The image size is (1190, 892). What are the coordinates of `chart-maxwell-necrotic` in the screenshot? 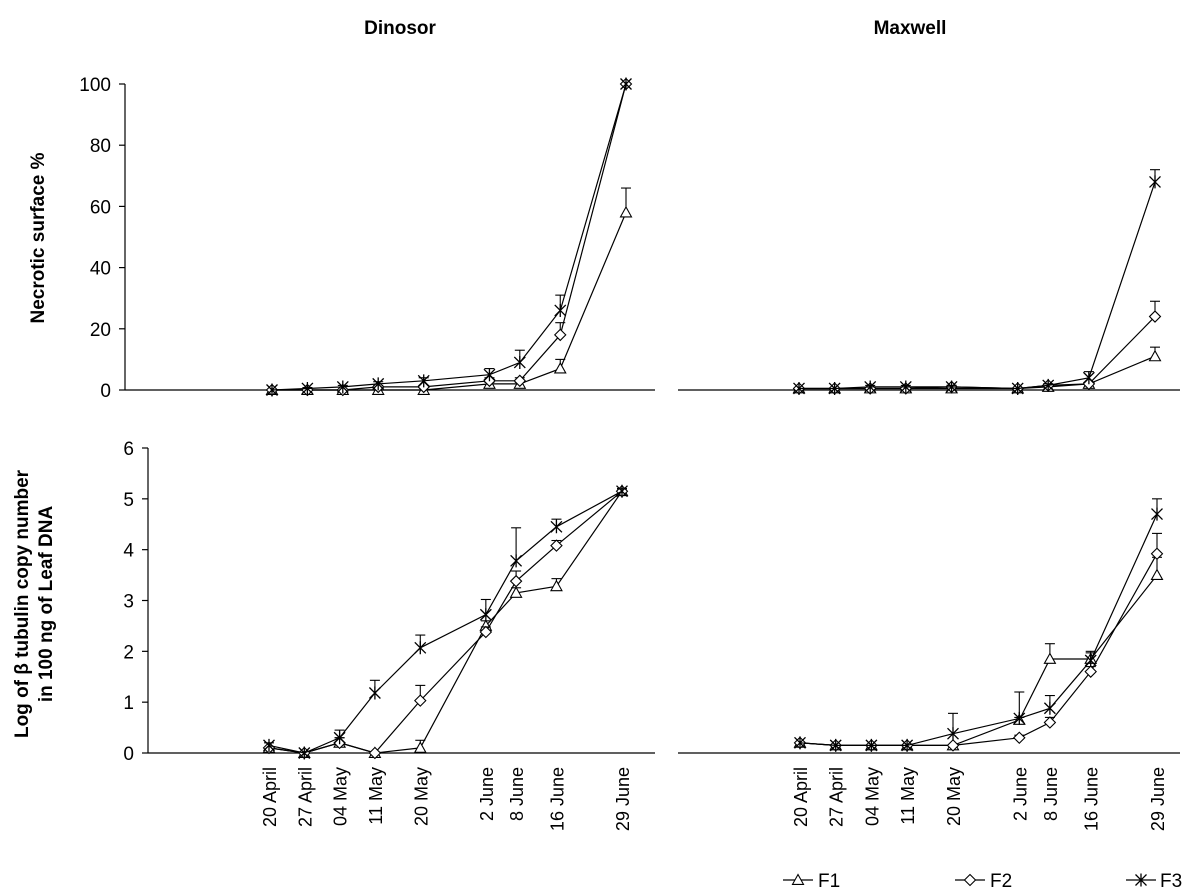 It's located at (929, 282).